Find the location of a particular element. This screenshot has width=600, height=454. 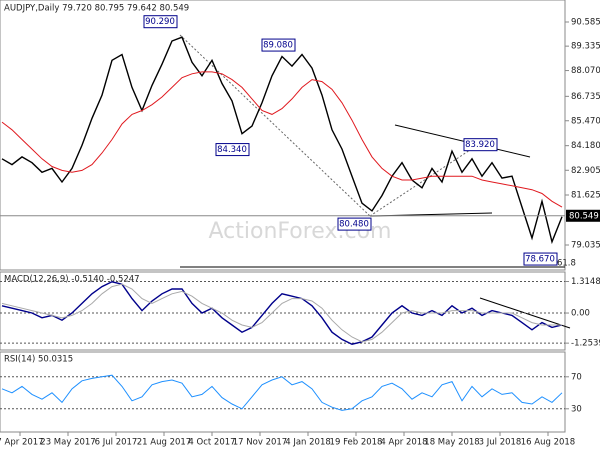

x-tick-label: 17 Nov 2017 is located at coordinates (260, 443).